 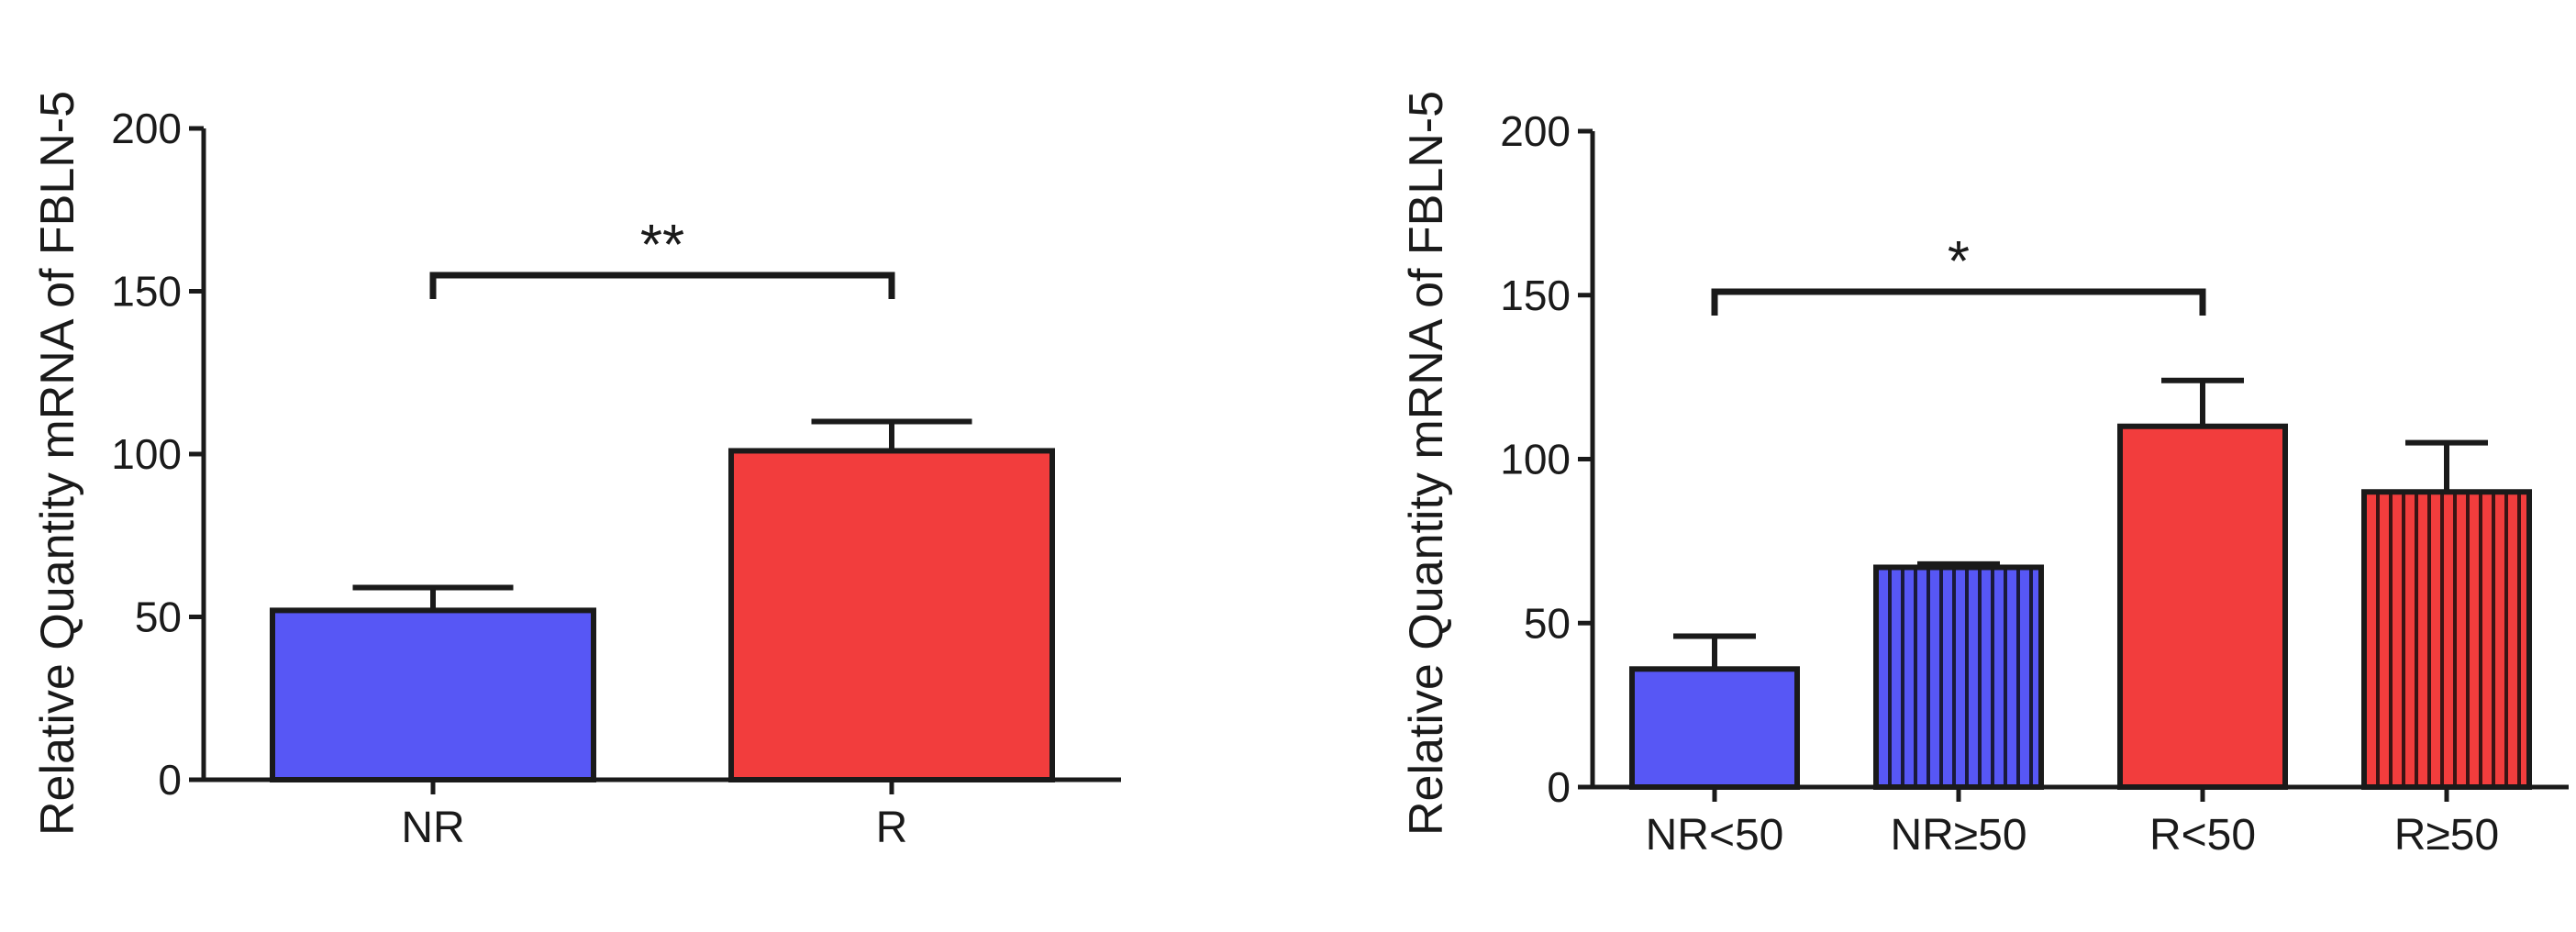 What do you see at coordinates (1715, 836) in the screenshot?
I see `x-tick-label: NR<50` at bounding box center [1715, 836].